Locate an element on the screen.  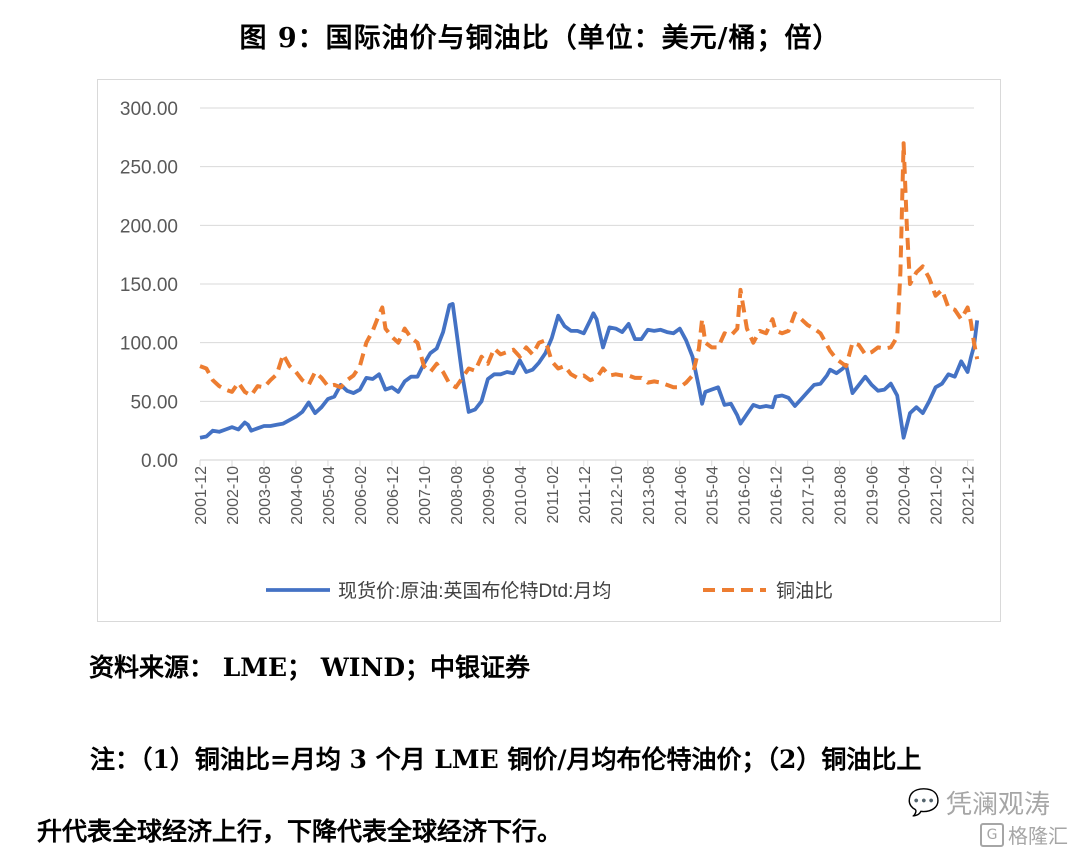
x-tick-label: 2018-08 is located at coordinates (841, 495).